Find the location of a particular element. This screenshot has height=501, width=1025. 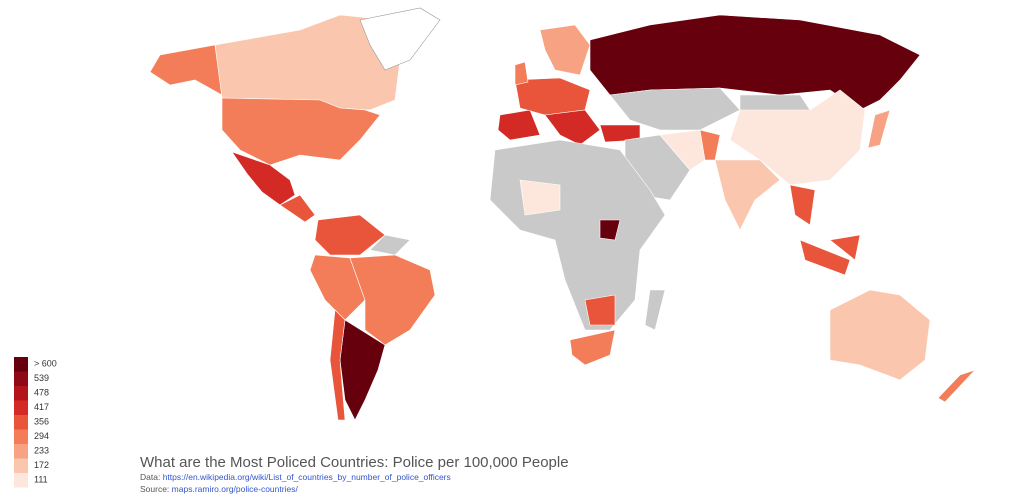

data-label: Data: is located at coordinates (150, 477).